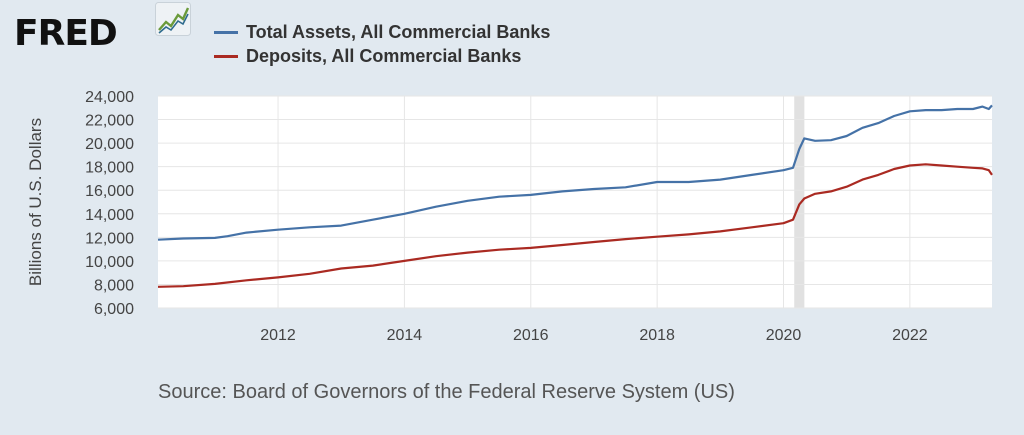  What do you see at coordinates (109, 191) in the screenshot?
I see `y-tick-label: 16,000` at bounding box center [109, 191].